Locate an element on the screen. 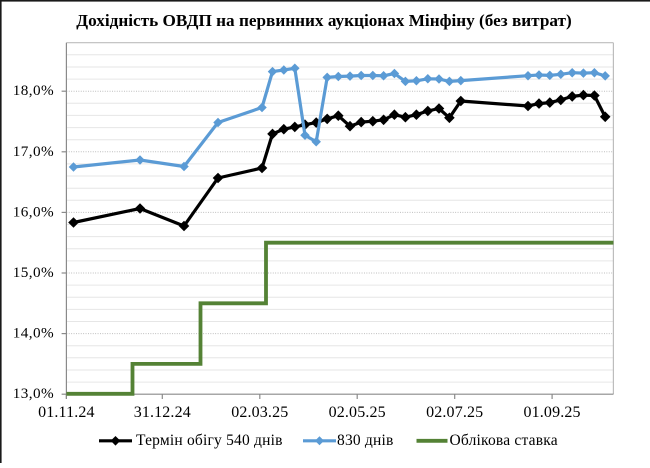 The height and width of the screenshot is (468, 650). svg-text: Термін обігу 540 днів is located at coordinates (209, 440).